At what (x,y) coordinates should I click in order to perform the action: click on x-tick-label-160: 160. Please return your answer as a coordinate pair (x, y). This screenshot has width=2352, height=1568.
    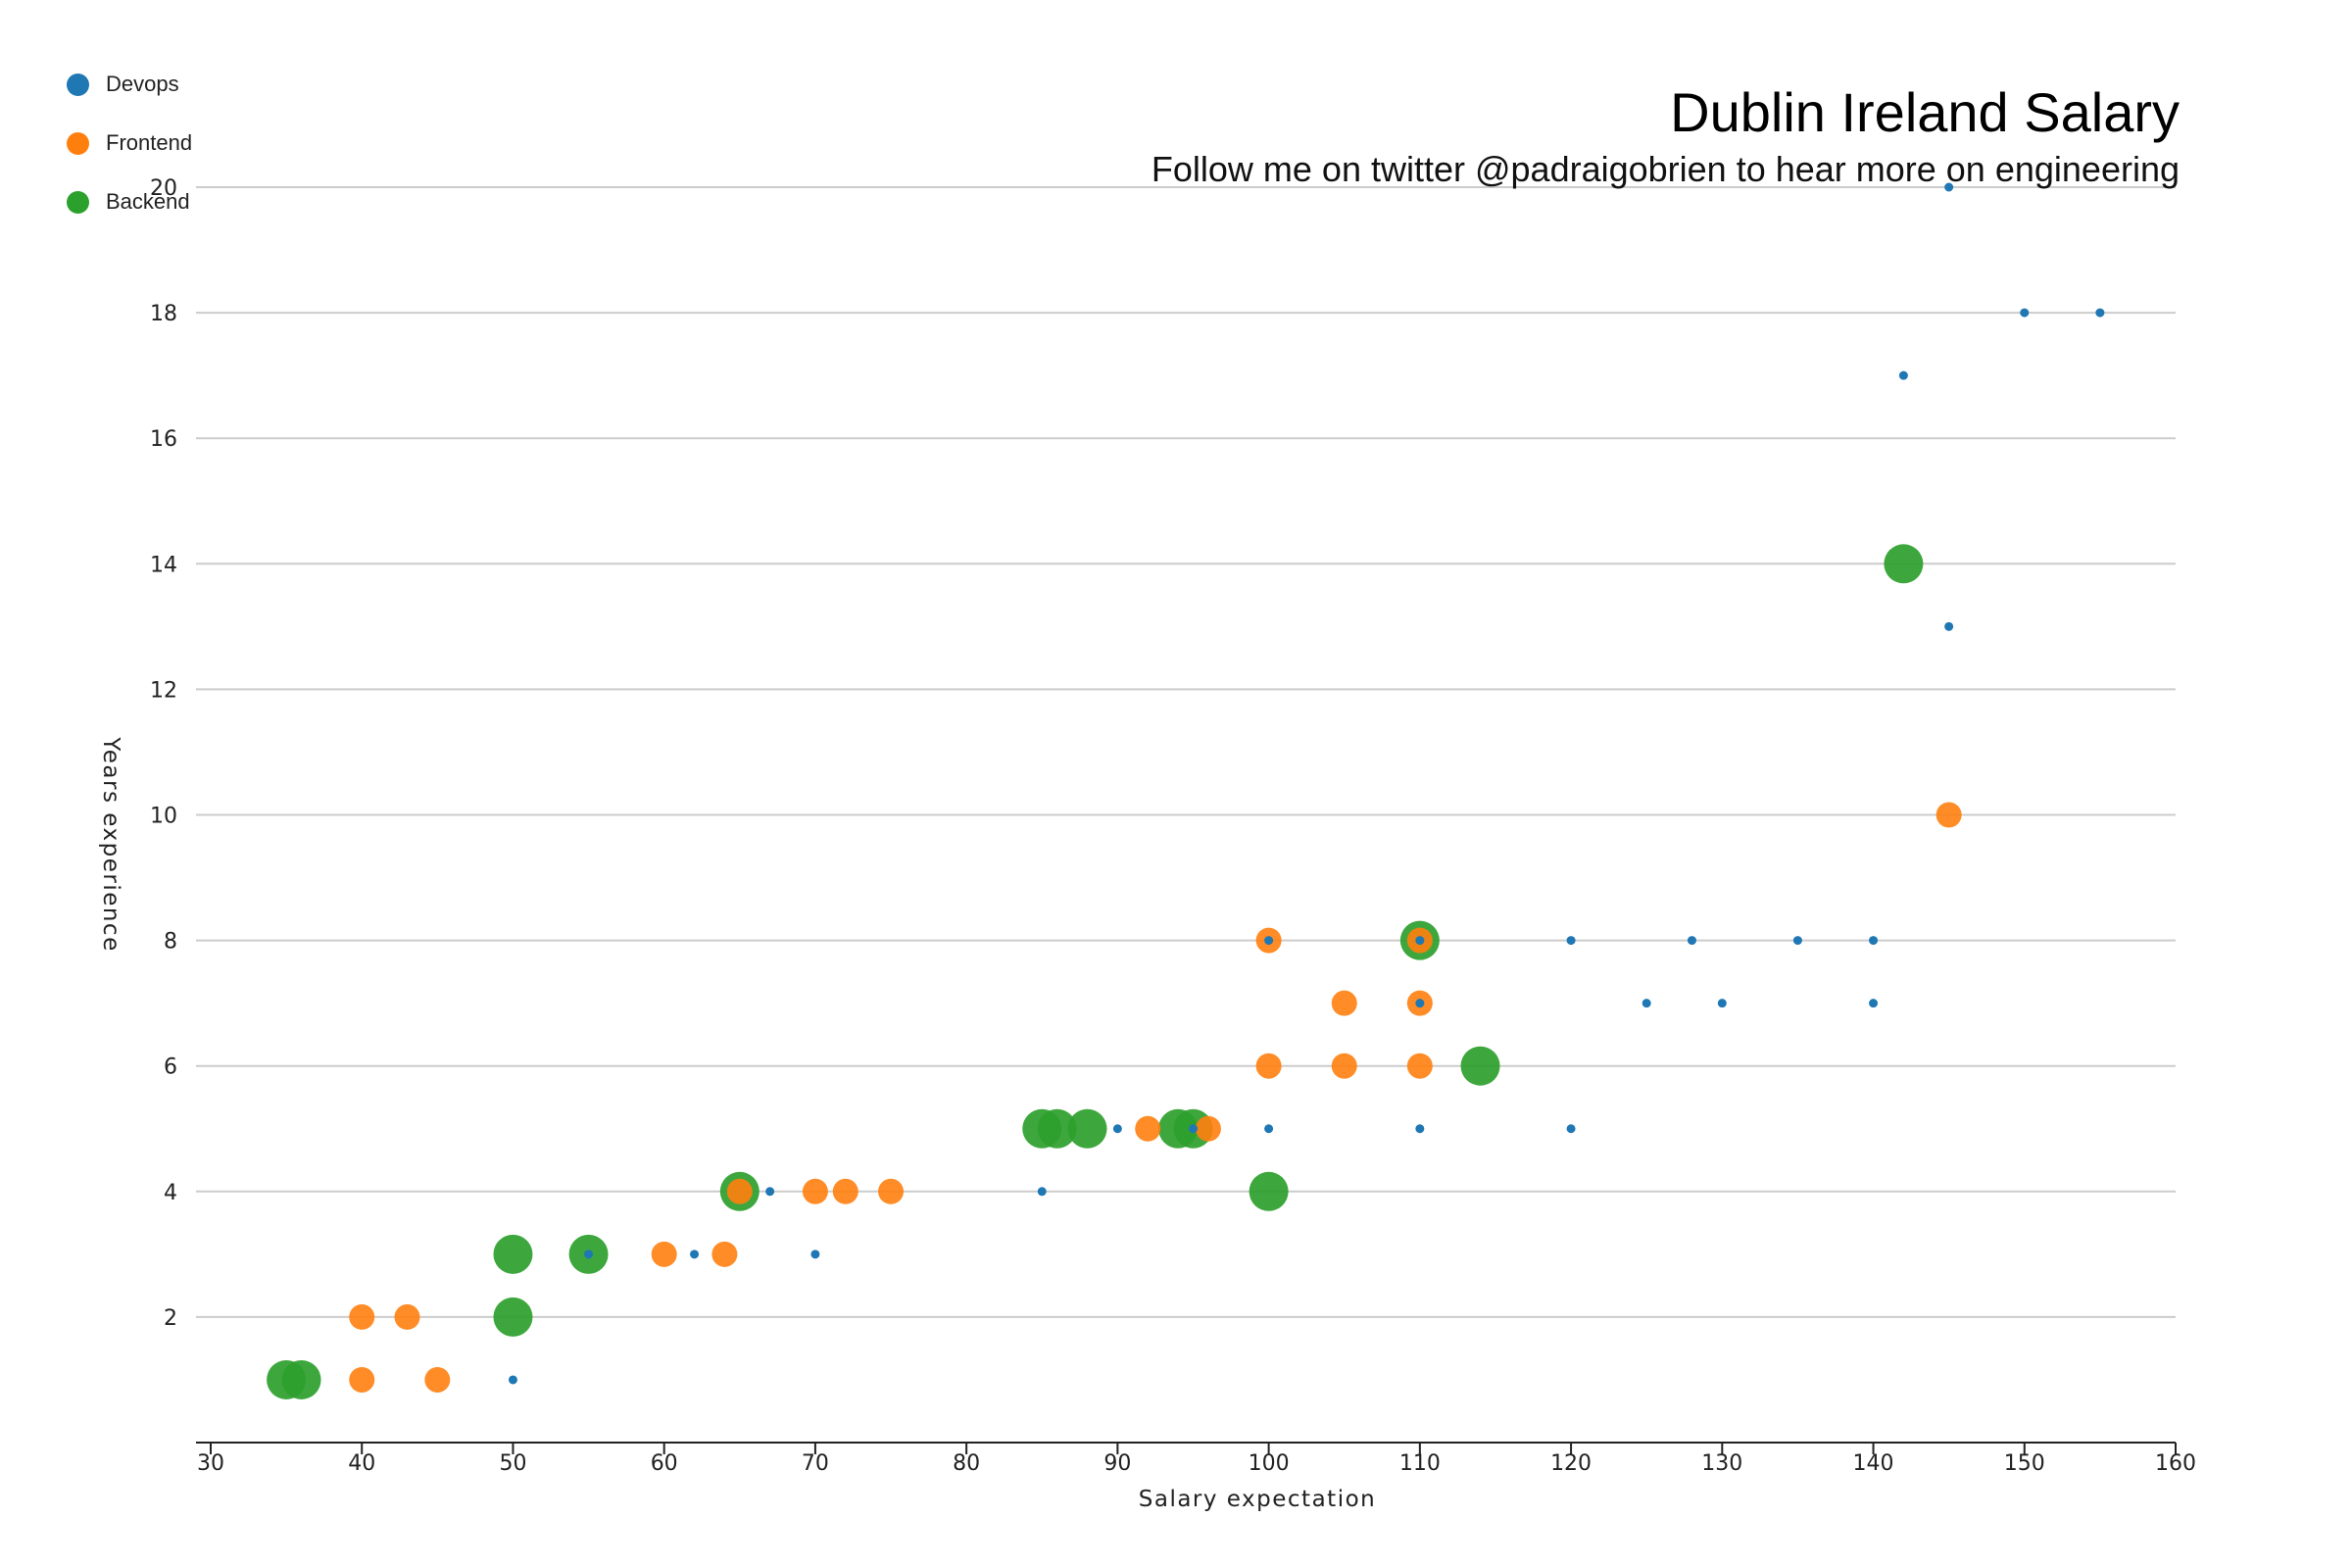
    Looking at the image, I should click on (2175, 1464).